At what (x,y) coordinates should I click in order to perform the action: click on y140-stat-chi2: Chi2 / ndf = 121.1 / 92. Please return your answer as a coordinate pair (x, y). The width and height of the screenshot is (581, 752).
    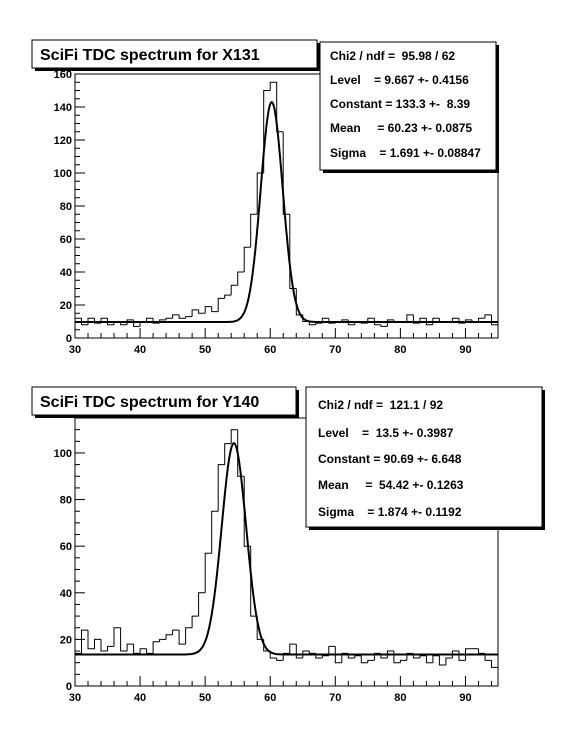
    Looking at the image, I should click on (380, 405).